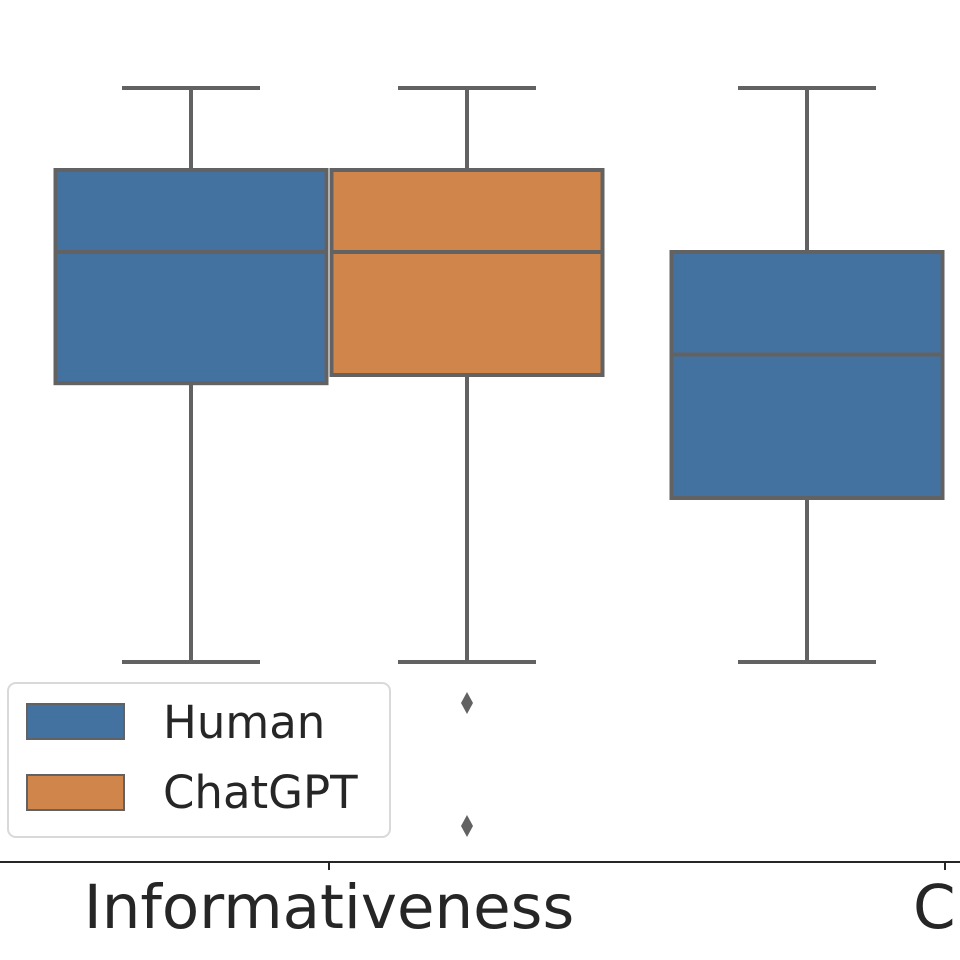  Describe the element at coordinates (329, 907) in the screenshot. I see `x-tick-label-informativeness: Informativeness` at that location.